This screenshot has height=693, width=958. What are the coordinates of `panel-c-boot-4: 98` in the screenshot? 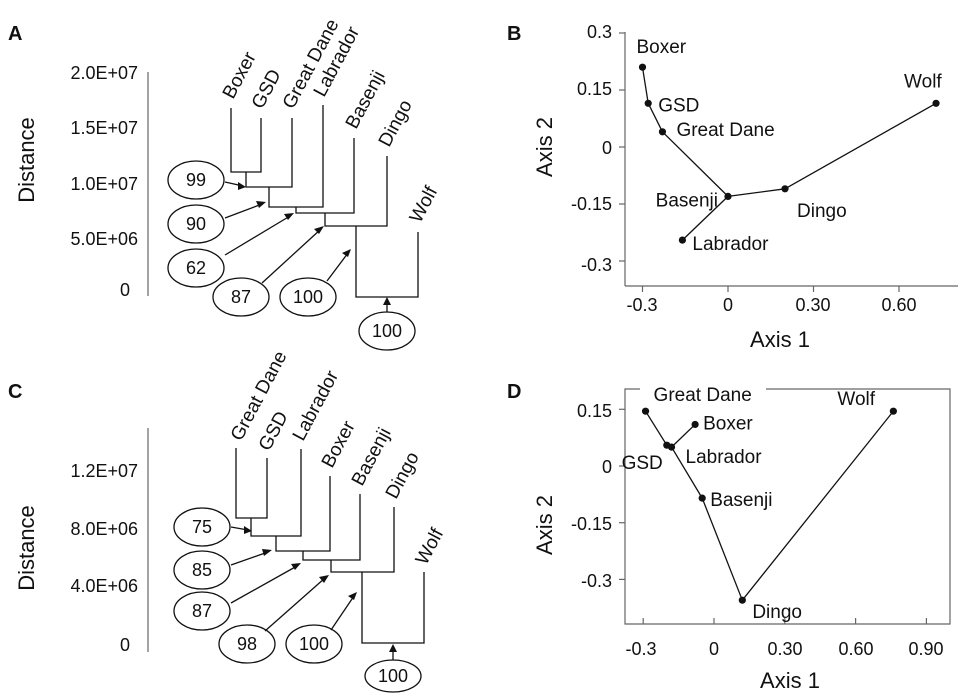 It's located at (247, 644).